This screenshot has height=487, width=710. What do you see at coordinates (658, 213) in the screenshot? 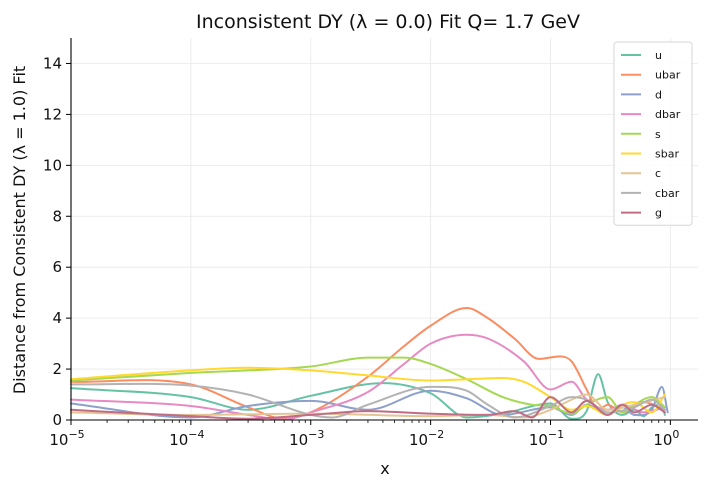
I see `legend-label-g: g` at bounding box center [658, 213].